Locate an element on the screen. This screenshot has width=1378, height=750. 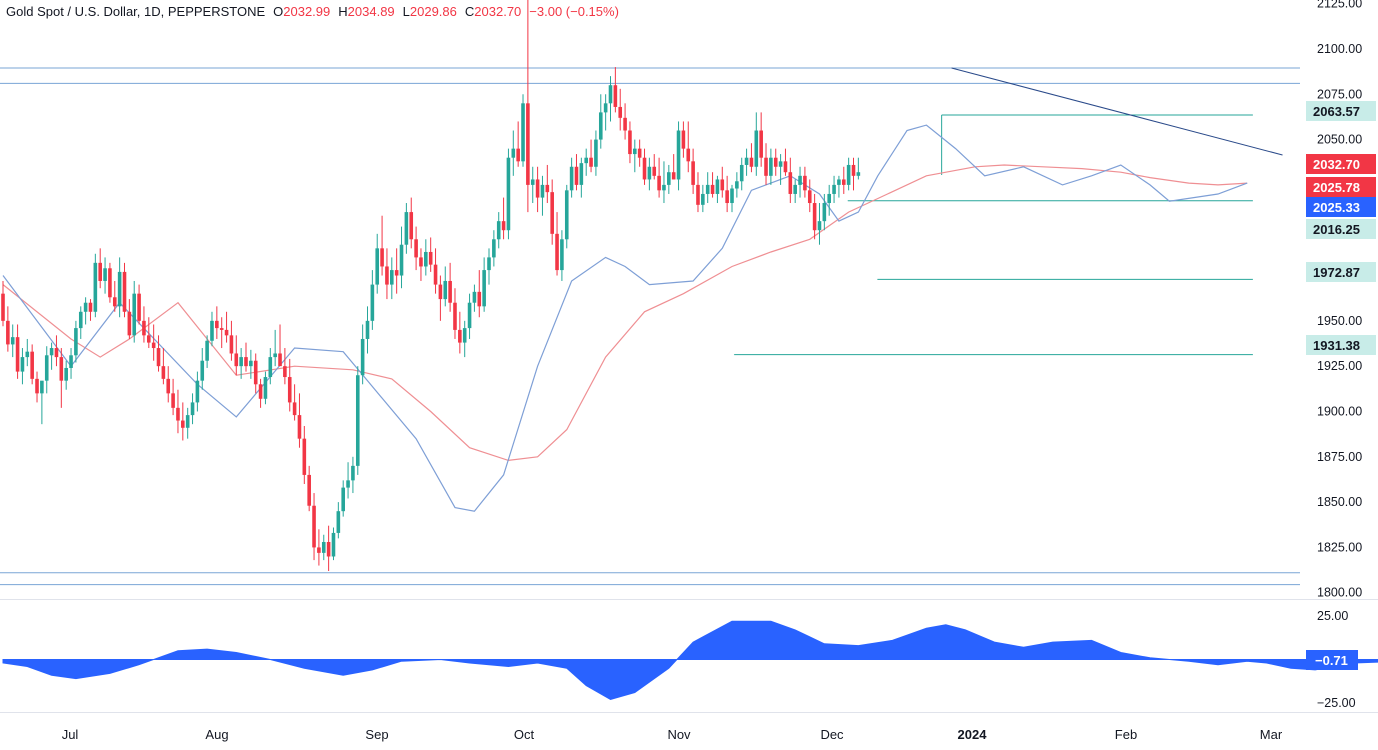
price-tick-label: 1925.00 is located at coordinates (1339, 366).